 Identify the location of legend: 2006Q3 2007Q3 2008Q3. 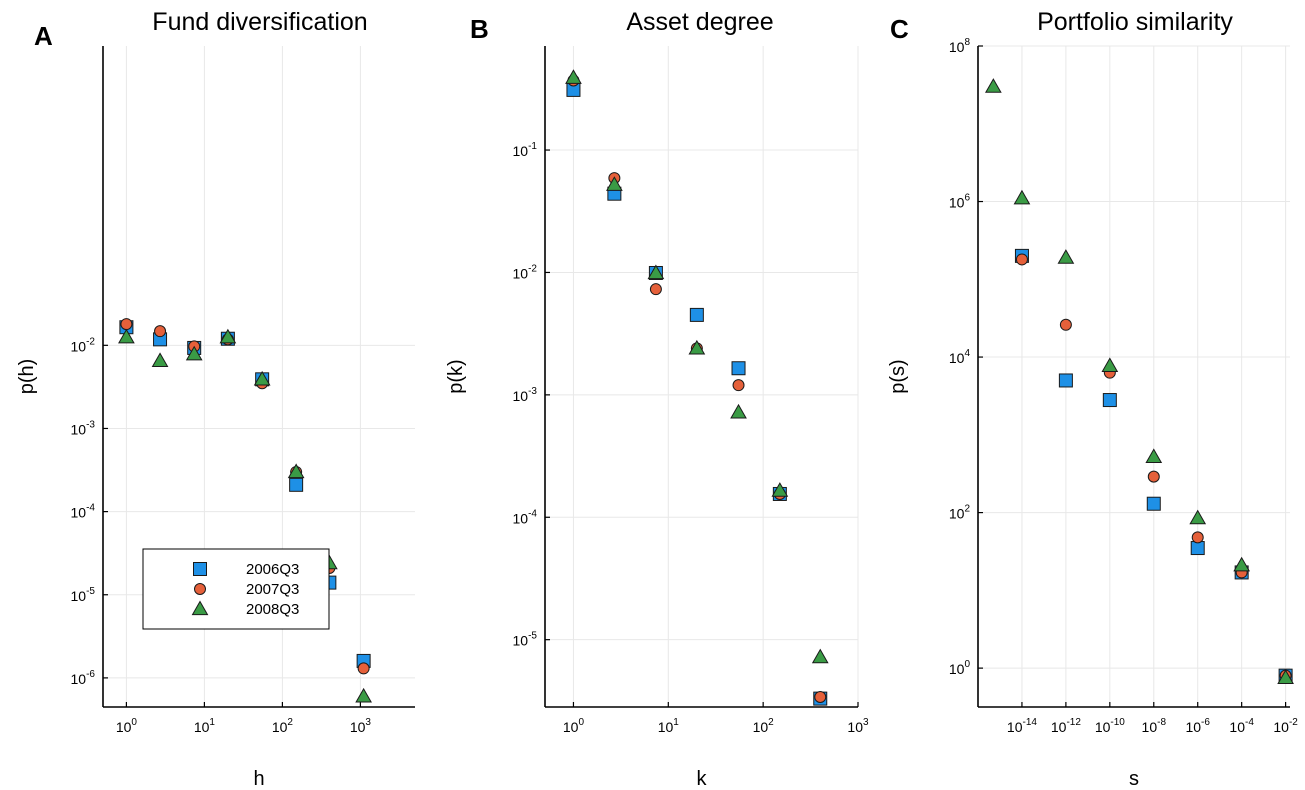
(236, 589).